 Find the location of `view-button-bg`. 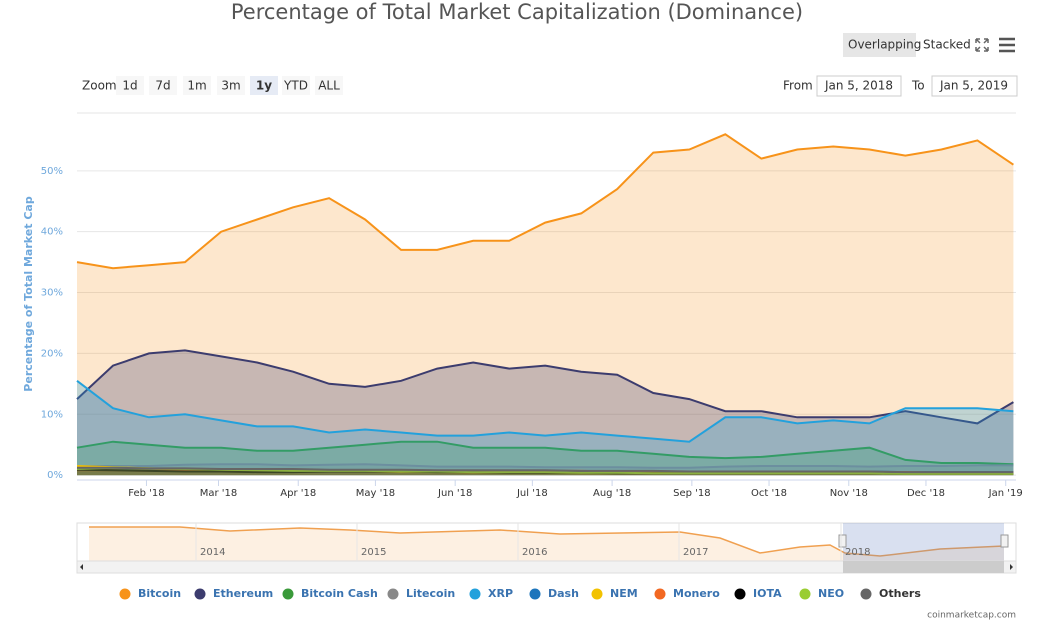

view-button-bg is located at coordinates (879, 45).